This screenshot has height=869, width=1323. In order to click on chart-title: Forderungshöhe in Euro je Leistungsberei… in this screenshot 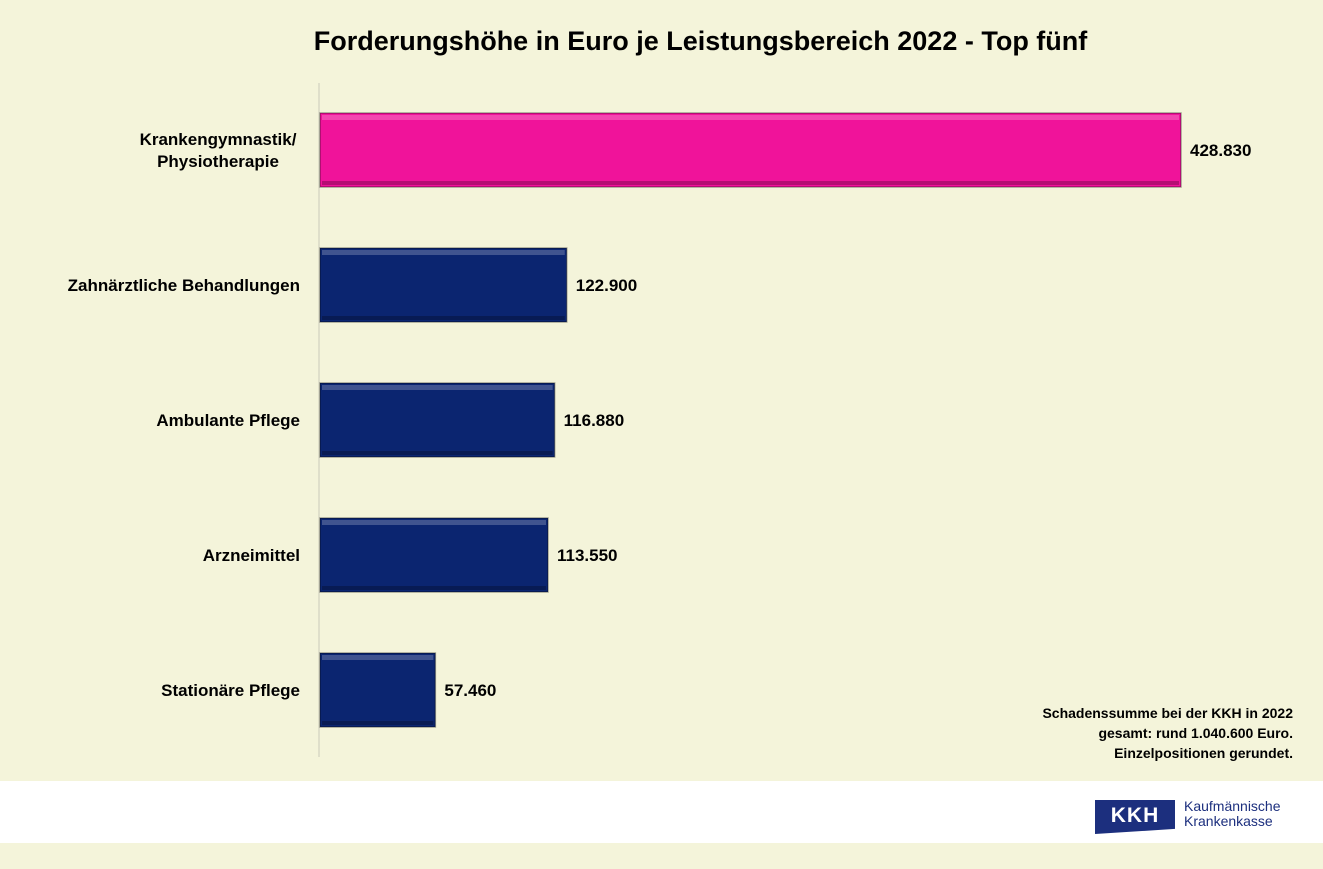, I will do `click(700, 41)`.